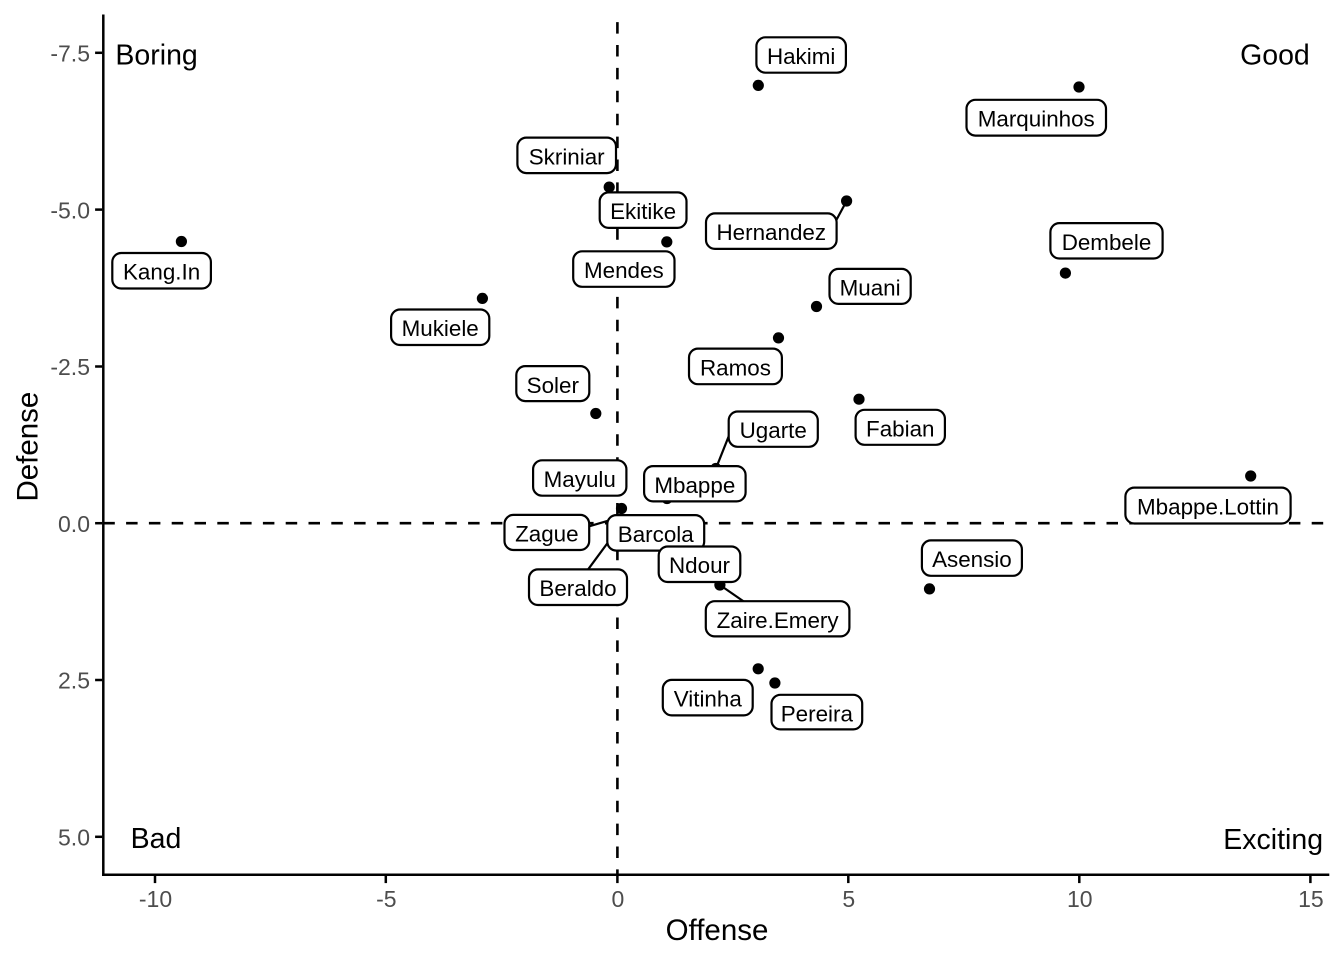 The image size is (1344, 960). I want to click on svg-text: Skriniar, so click(567, 156).